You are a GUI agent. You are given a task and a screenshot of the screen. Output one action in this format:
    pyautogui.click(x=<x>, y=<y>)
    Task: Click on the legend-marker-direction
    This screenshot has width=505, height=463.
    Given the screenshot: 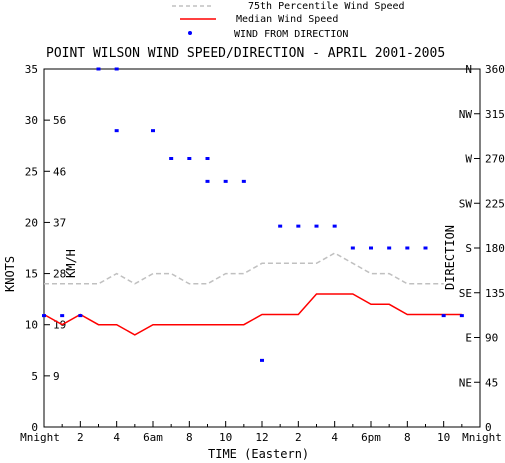 What is the action you would take?
    pyautogui.click(x=190, y=33)
    